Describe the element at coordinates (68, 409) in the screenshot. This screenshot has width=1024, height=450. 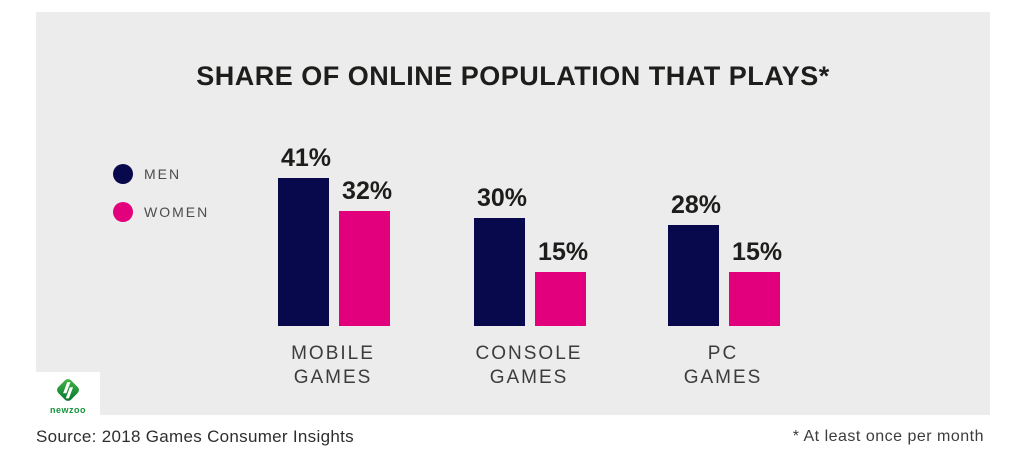
I see `logo-text: newzoo` at that location.